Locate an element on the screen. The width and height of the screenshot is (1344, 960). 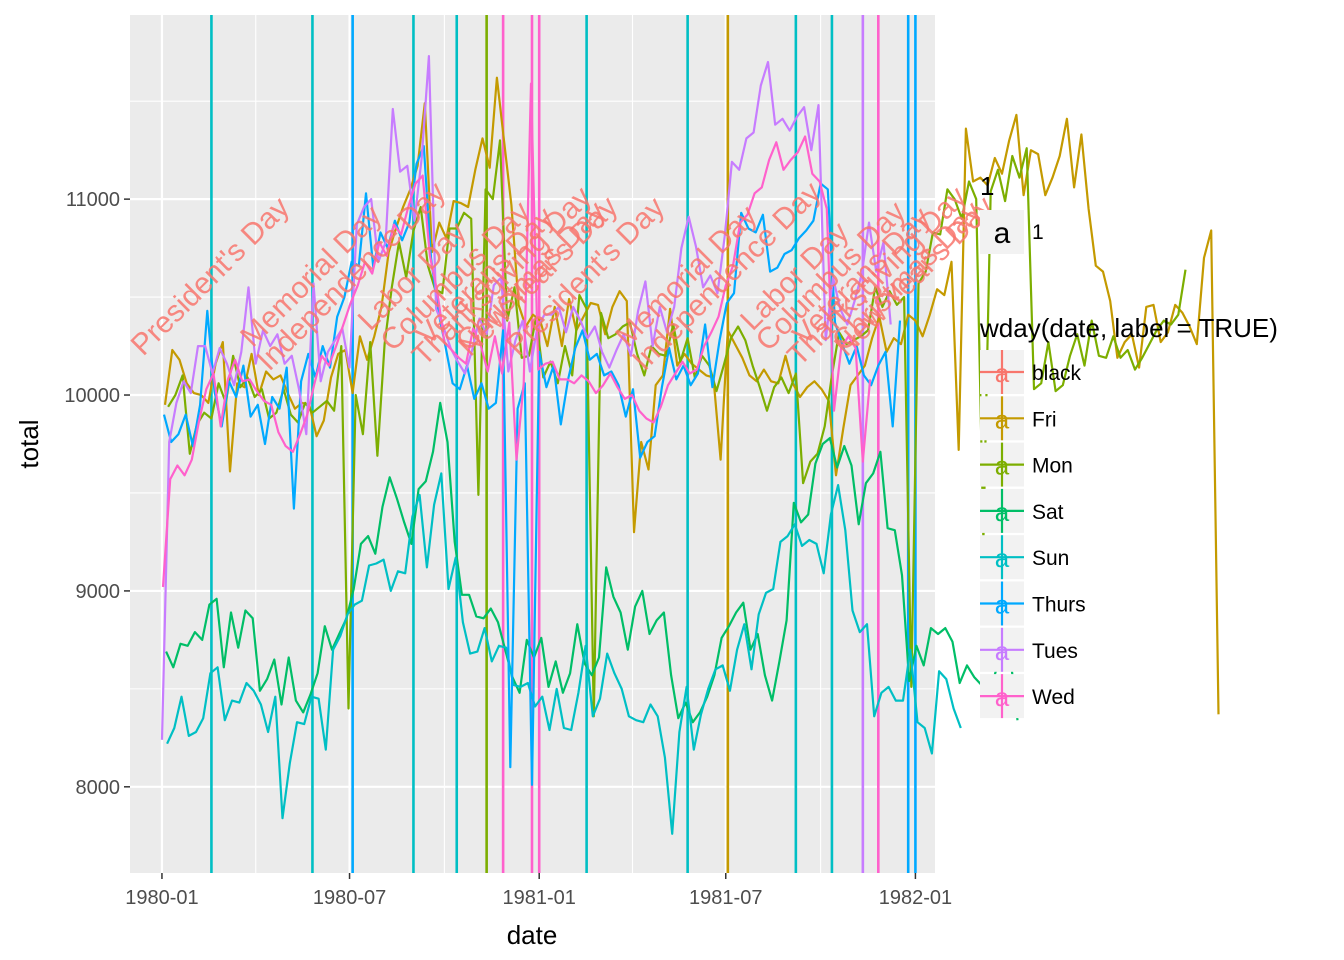
x-tick-label: 1980-01 is located at coordinates (161, 898).